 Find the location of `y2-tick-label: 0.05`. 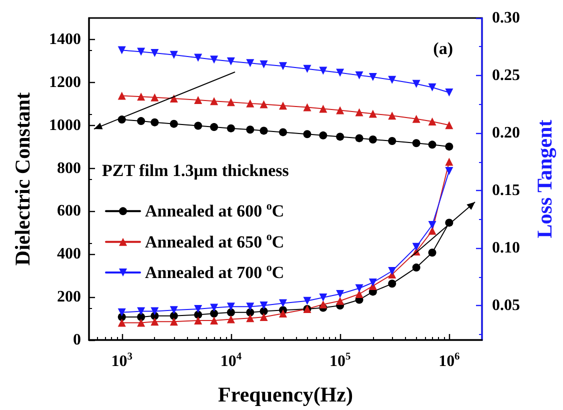

y2-tick-label: 0.05 is located at coordinates (506, 305).